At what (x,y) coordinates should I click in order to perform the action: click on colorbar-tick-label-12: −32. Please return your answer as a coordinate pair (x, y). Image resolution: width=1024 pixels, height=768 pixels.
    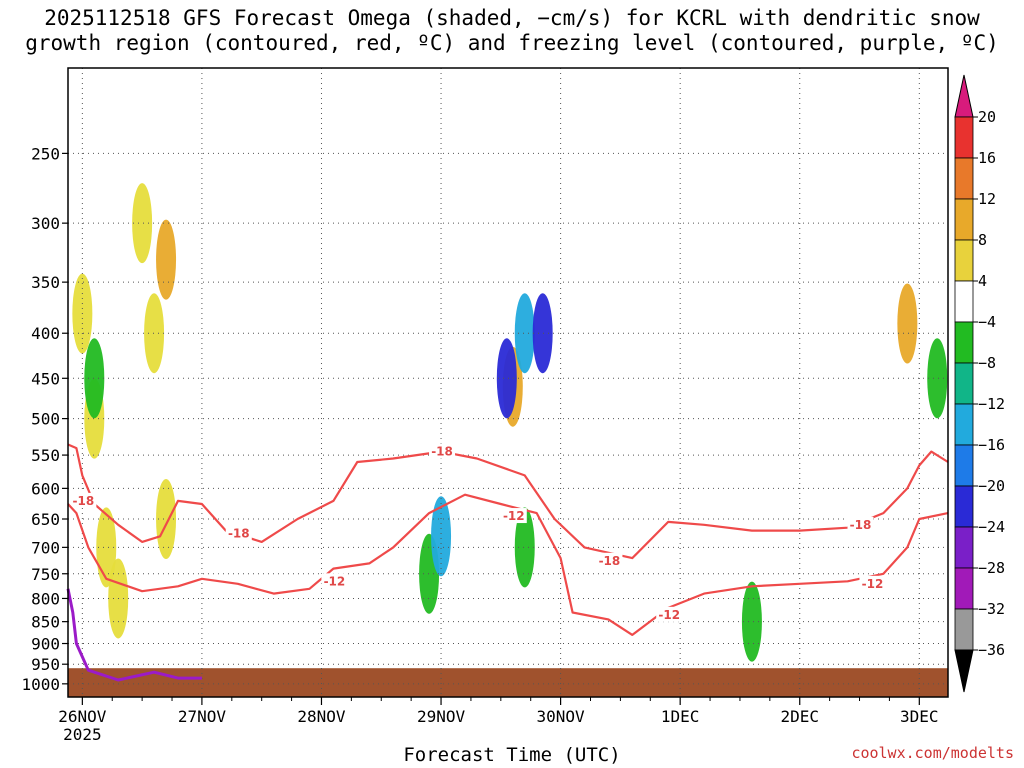
    Looking at the image, I should click on (991, 609).